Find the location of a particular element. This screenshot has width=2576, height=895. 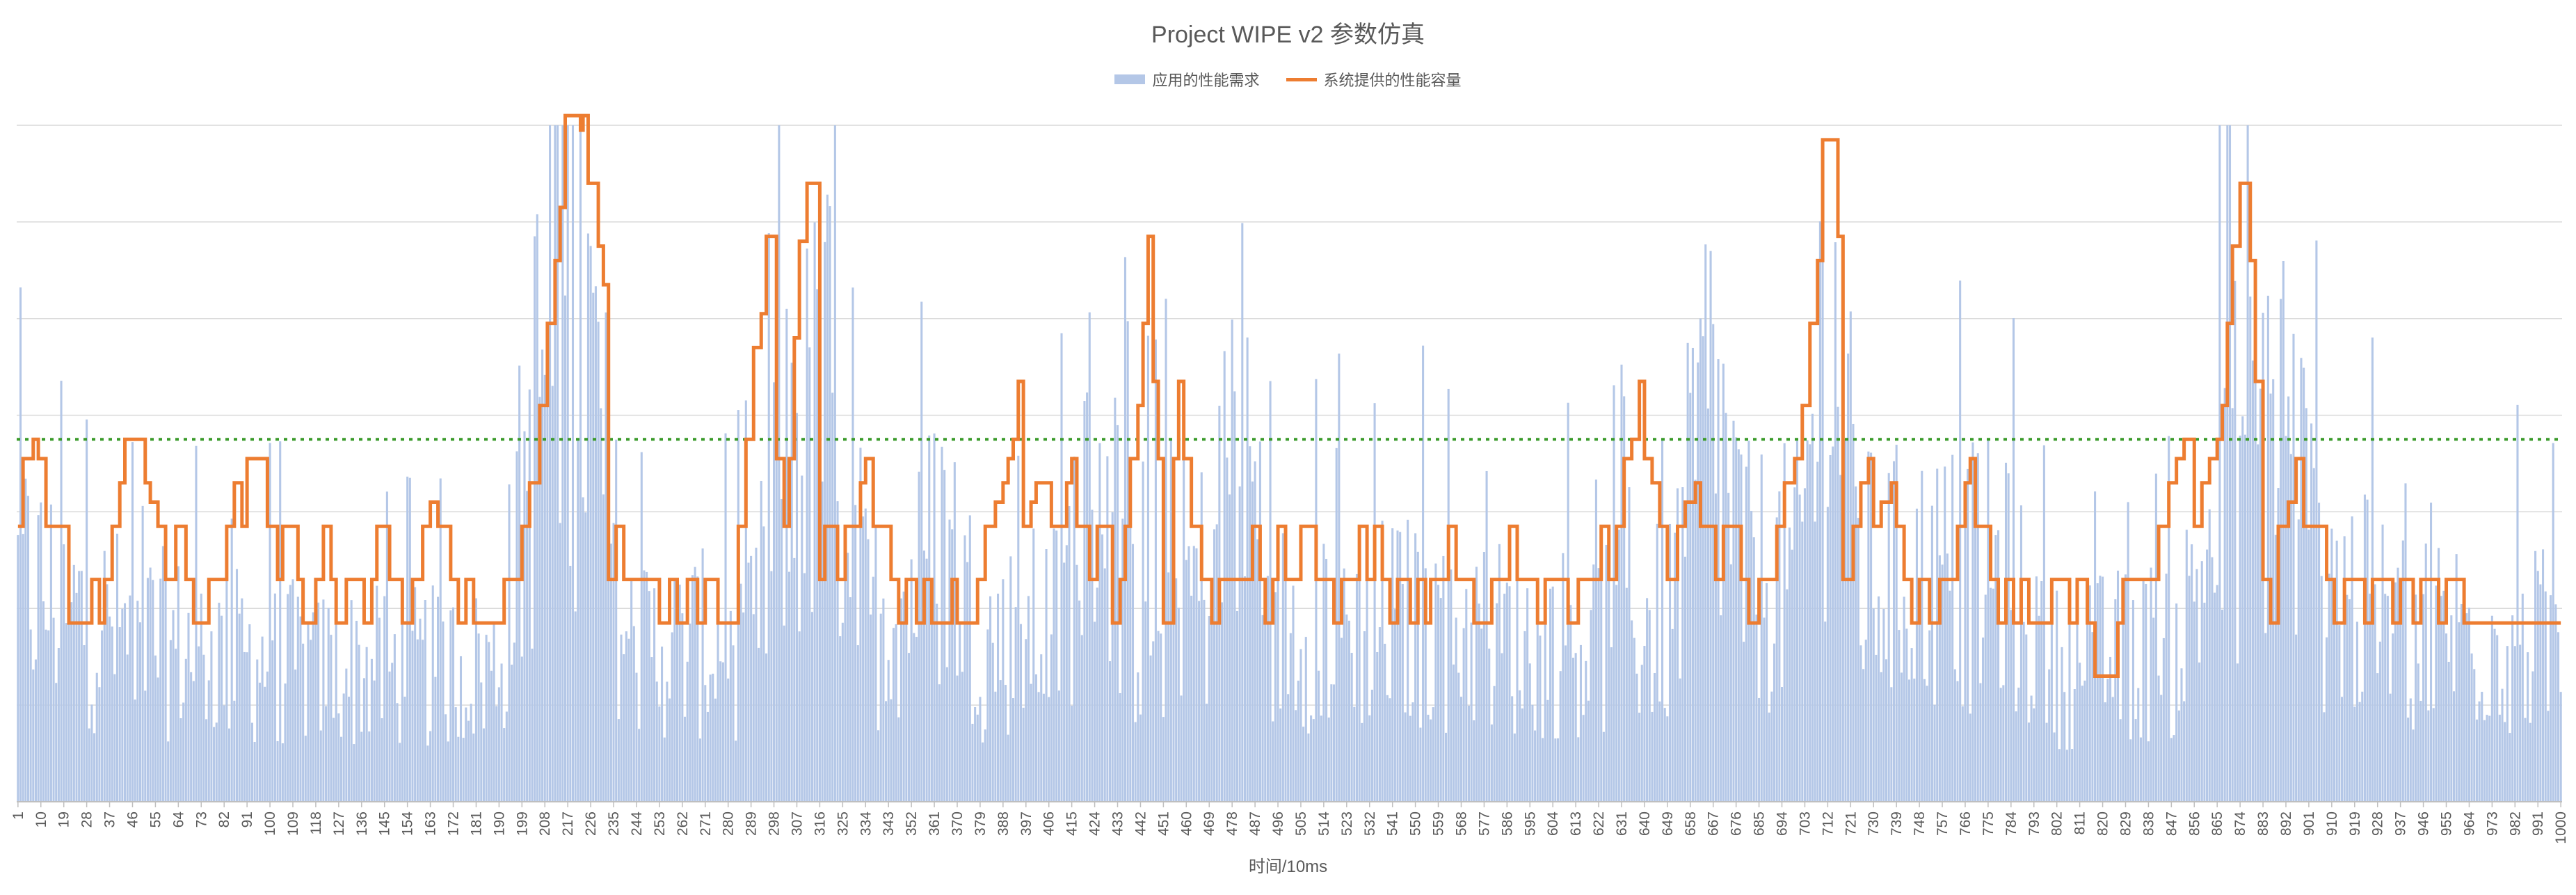

x-tick-label: 1000 is located at coordinates (2561, 827).